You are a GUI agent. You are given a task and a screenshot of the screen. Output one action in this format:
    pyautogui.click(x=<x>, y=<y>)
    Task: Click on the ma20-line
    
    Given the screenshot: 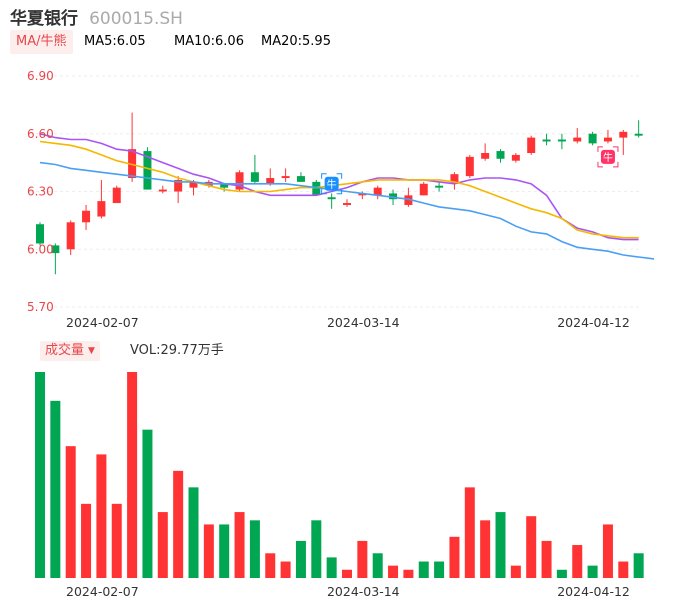 What is the action you would take?
    pyautogui.click(x=347, y=210)
    